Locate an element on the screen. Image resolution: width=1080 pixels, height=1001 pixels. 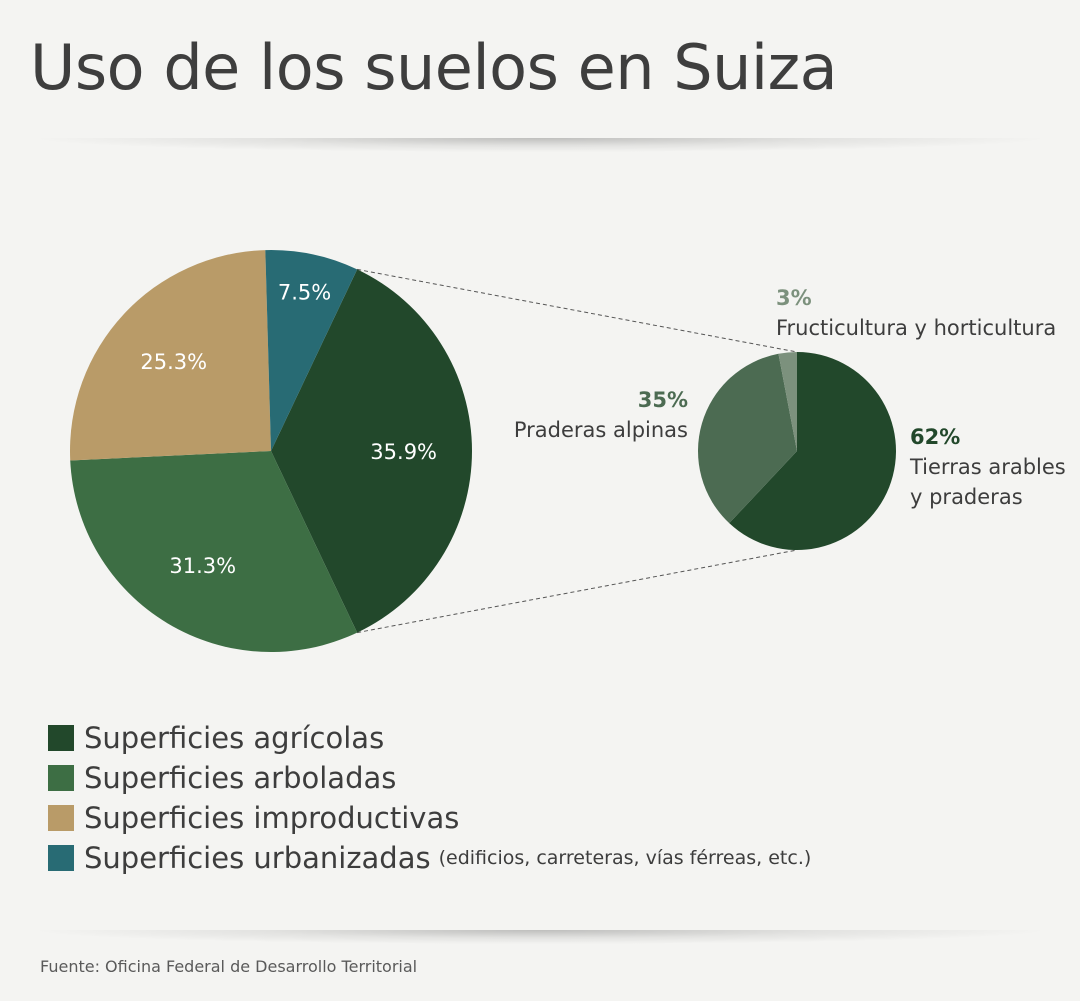
breakdown-slice-praderas-alpinas is located at coordinates (747, 438).